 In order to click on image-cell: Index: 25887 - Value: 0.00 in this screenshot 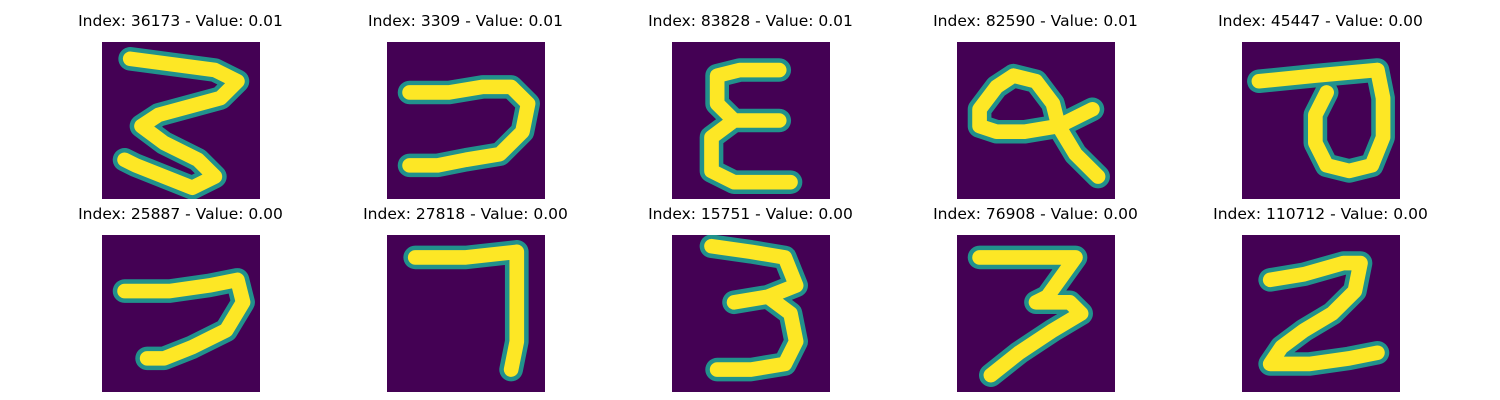, I will do `click(180, 296)`.